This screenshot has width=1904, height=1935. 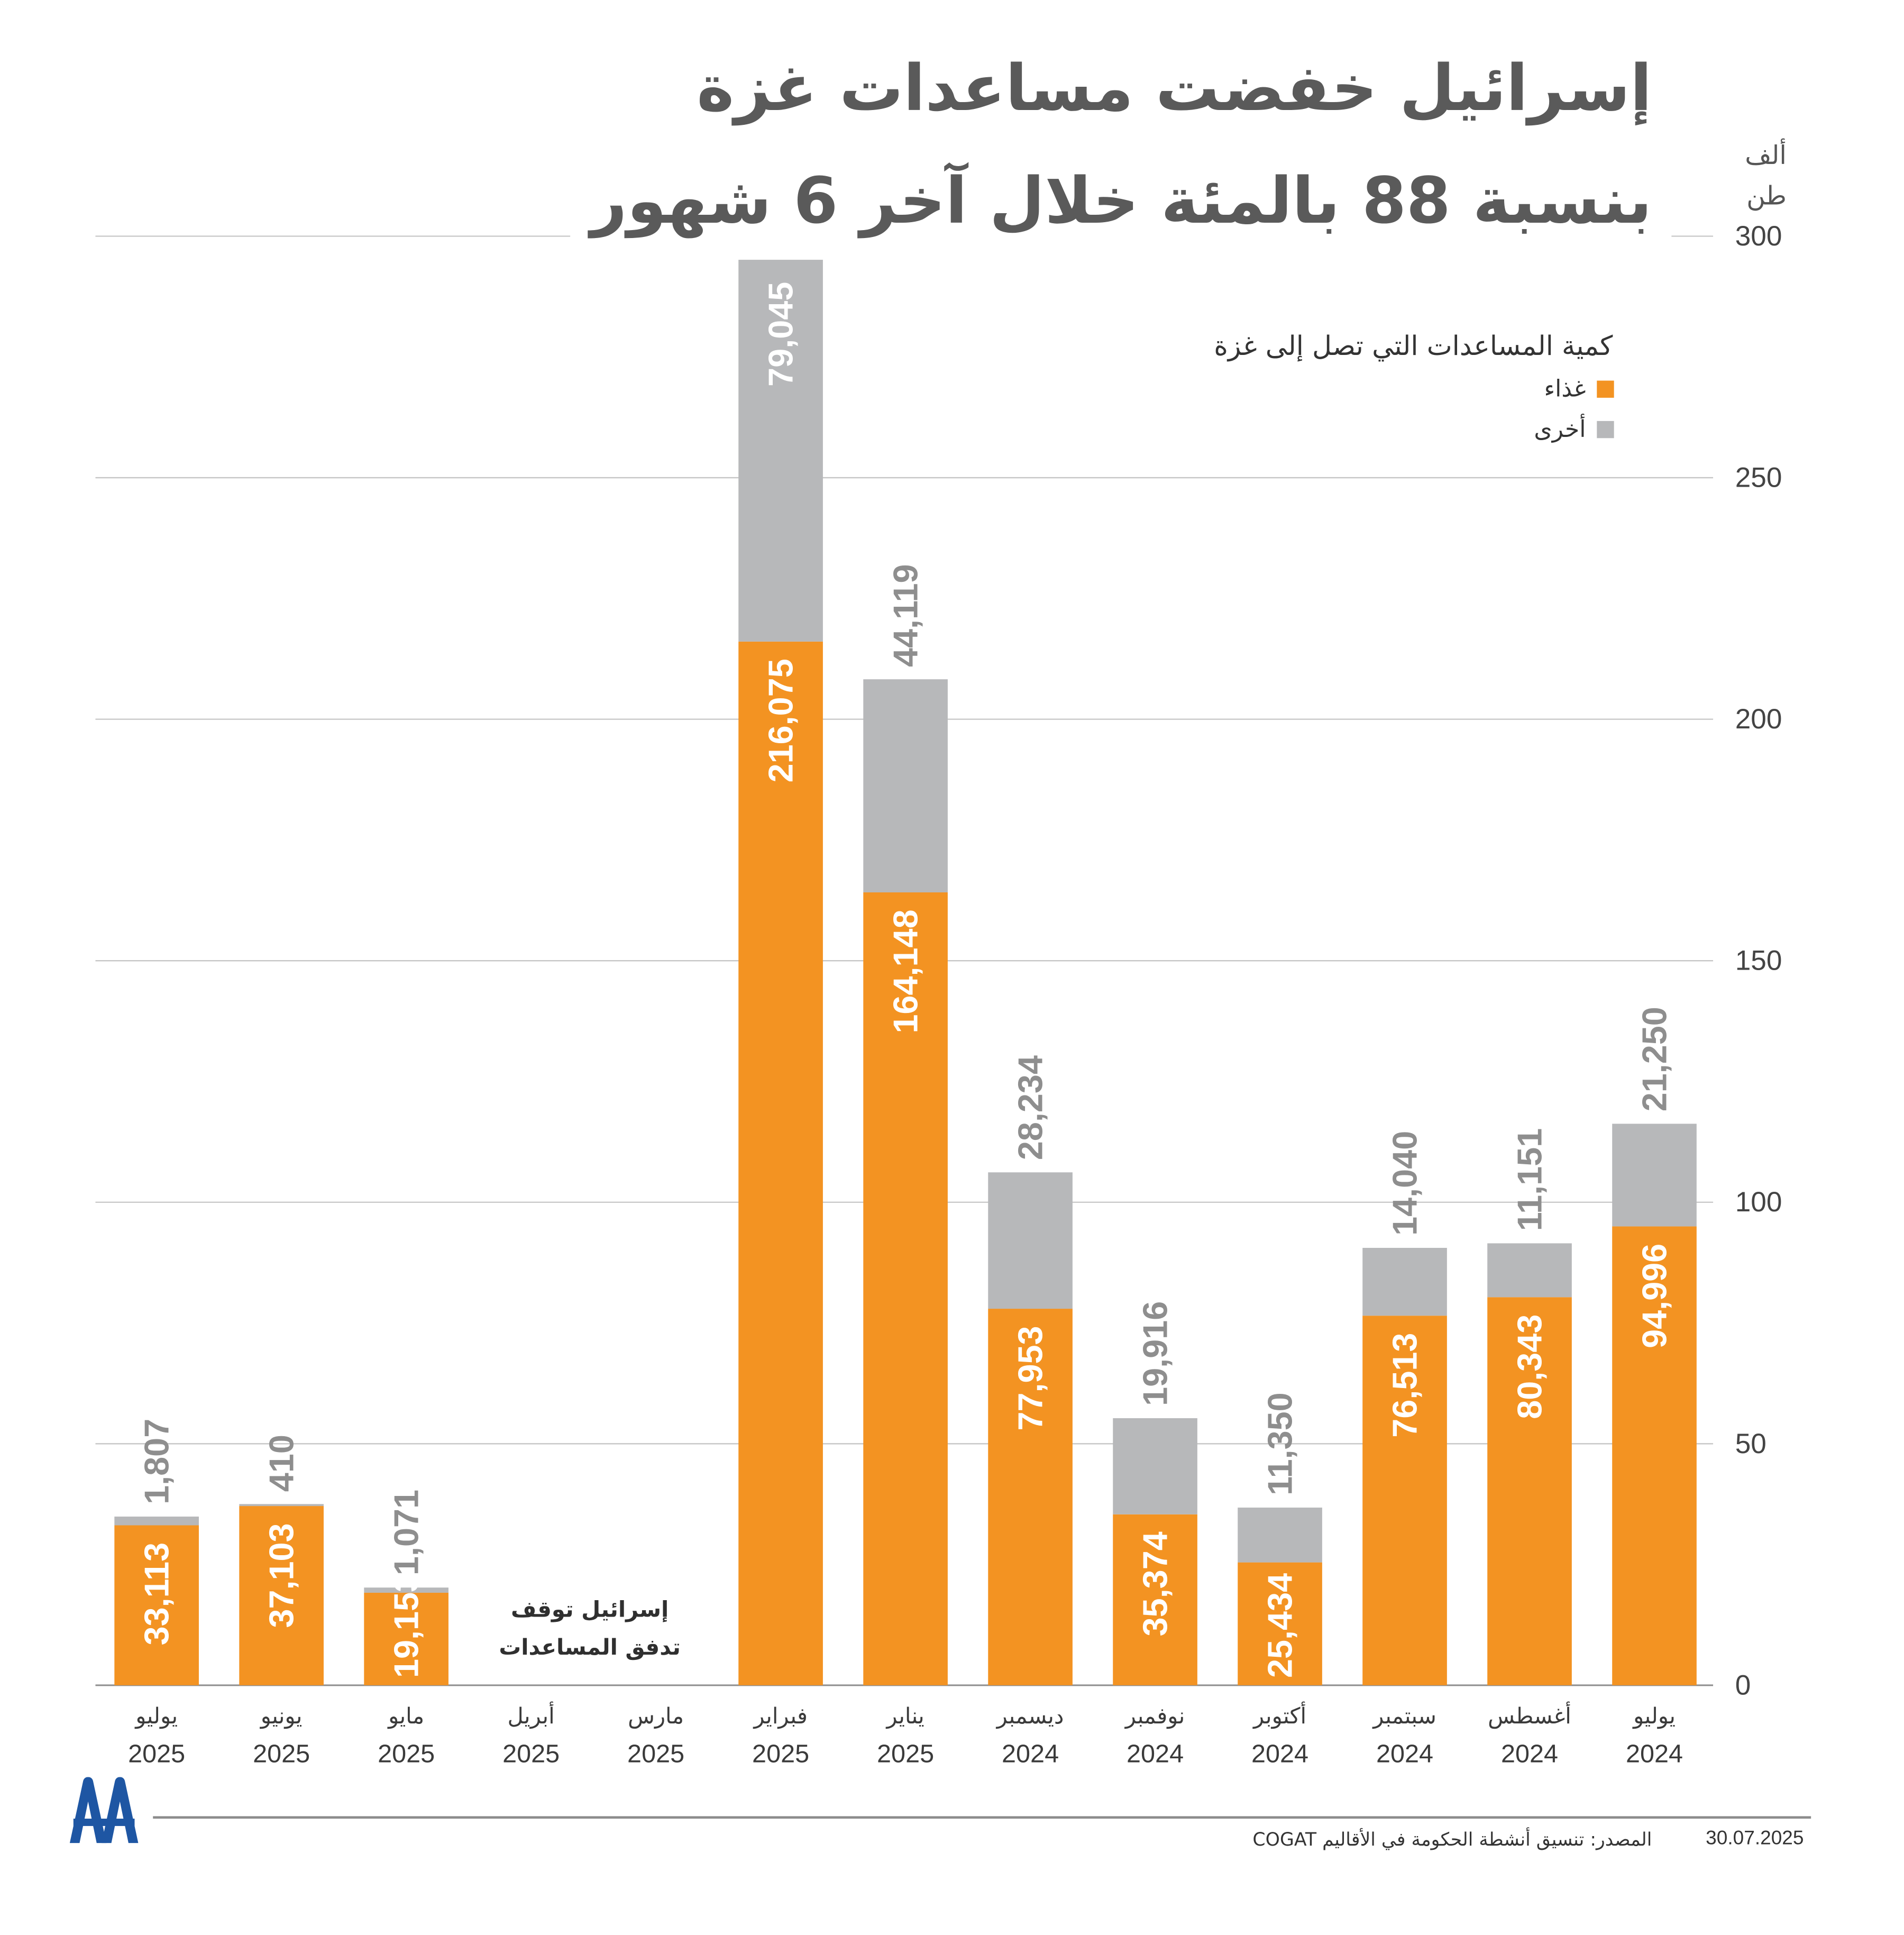 What do you see at coordinates (156, 1716) in the screenshot?
I see `x-tick-label-month-12: يوليو` at bounding box center [156, 1716].